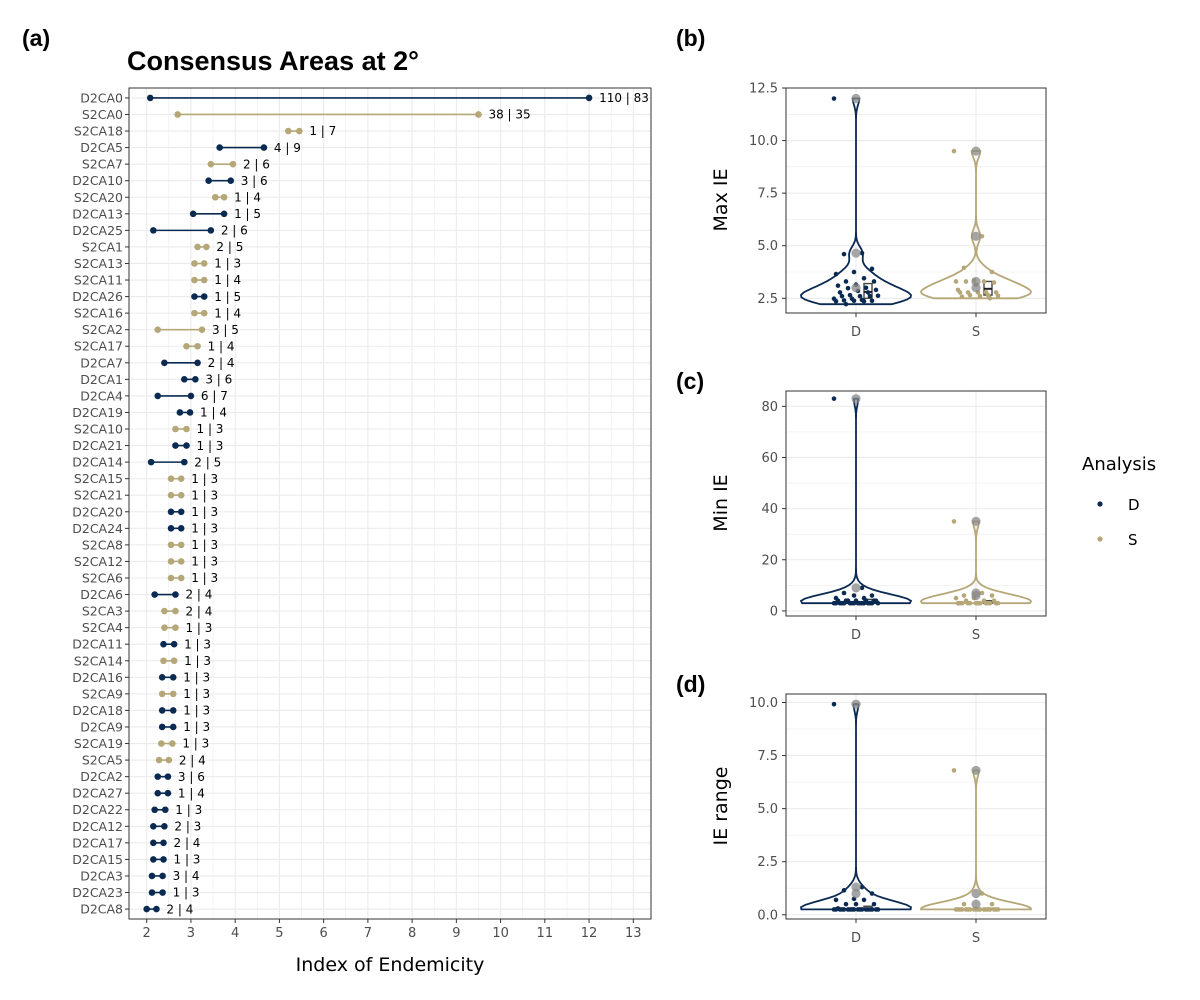  What do you see at coordinates (198, 611) in the screenshot?
I see `data-label: 2 | 4` at bounding box center [198, 611].